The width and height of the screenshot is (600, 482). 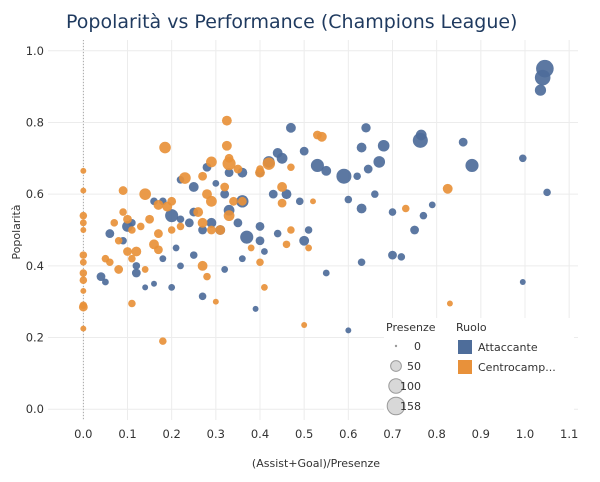 What do you see at coordinates (316, 463) in the screenshot?
I see `x-axis-label: (Assist+Goal)/Presenze` at bounding box center [316, 463].